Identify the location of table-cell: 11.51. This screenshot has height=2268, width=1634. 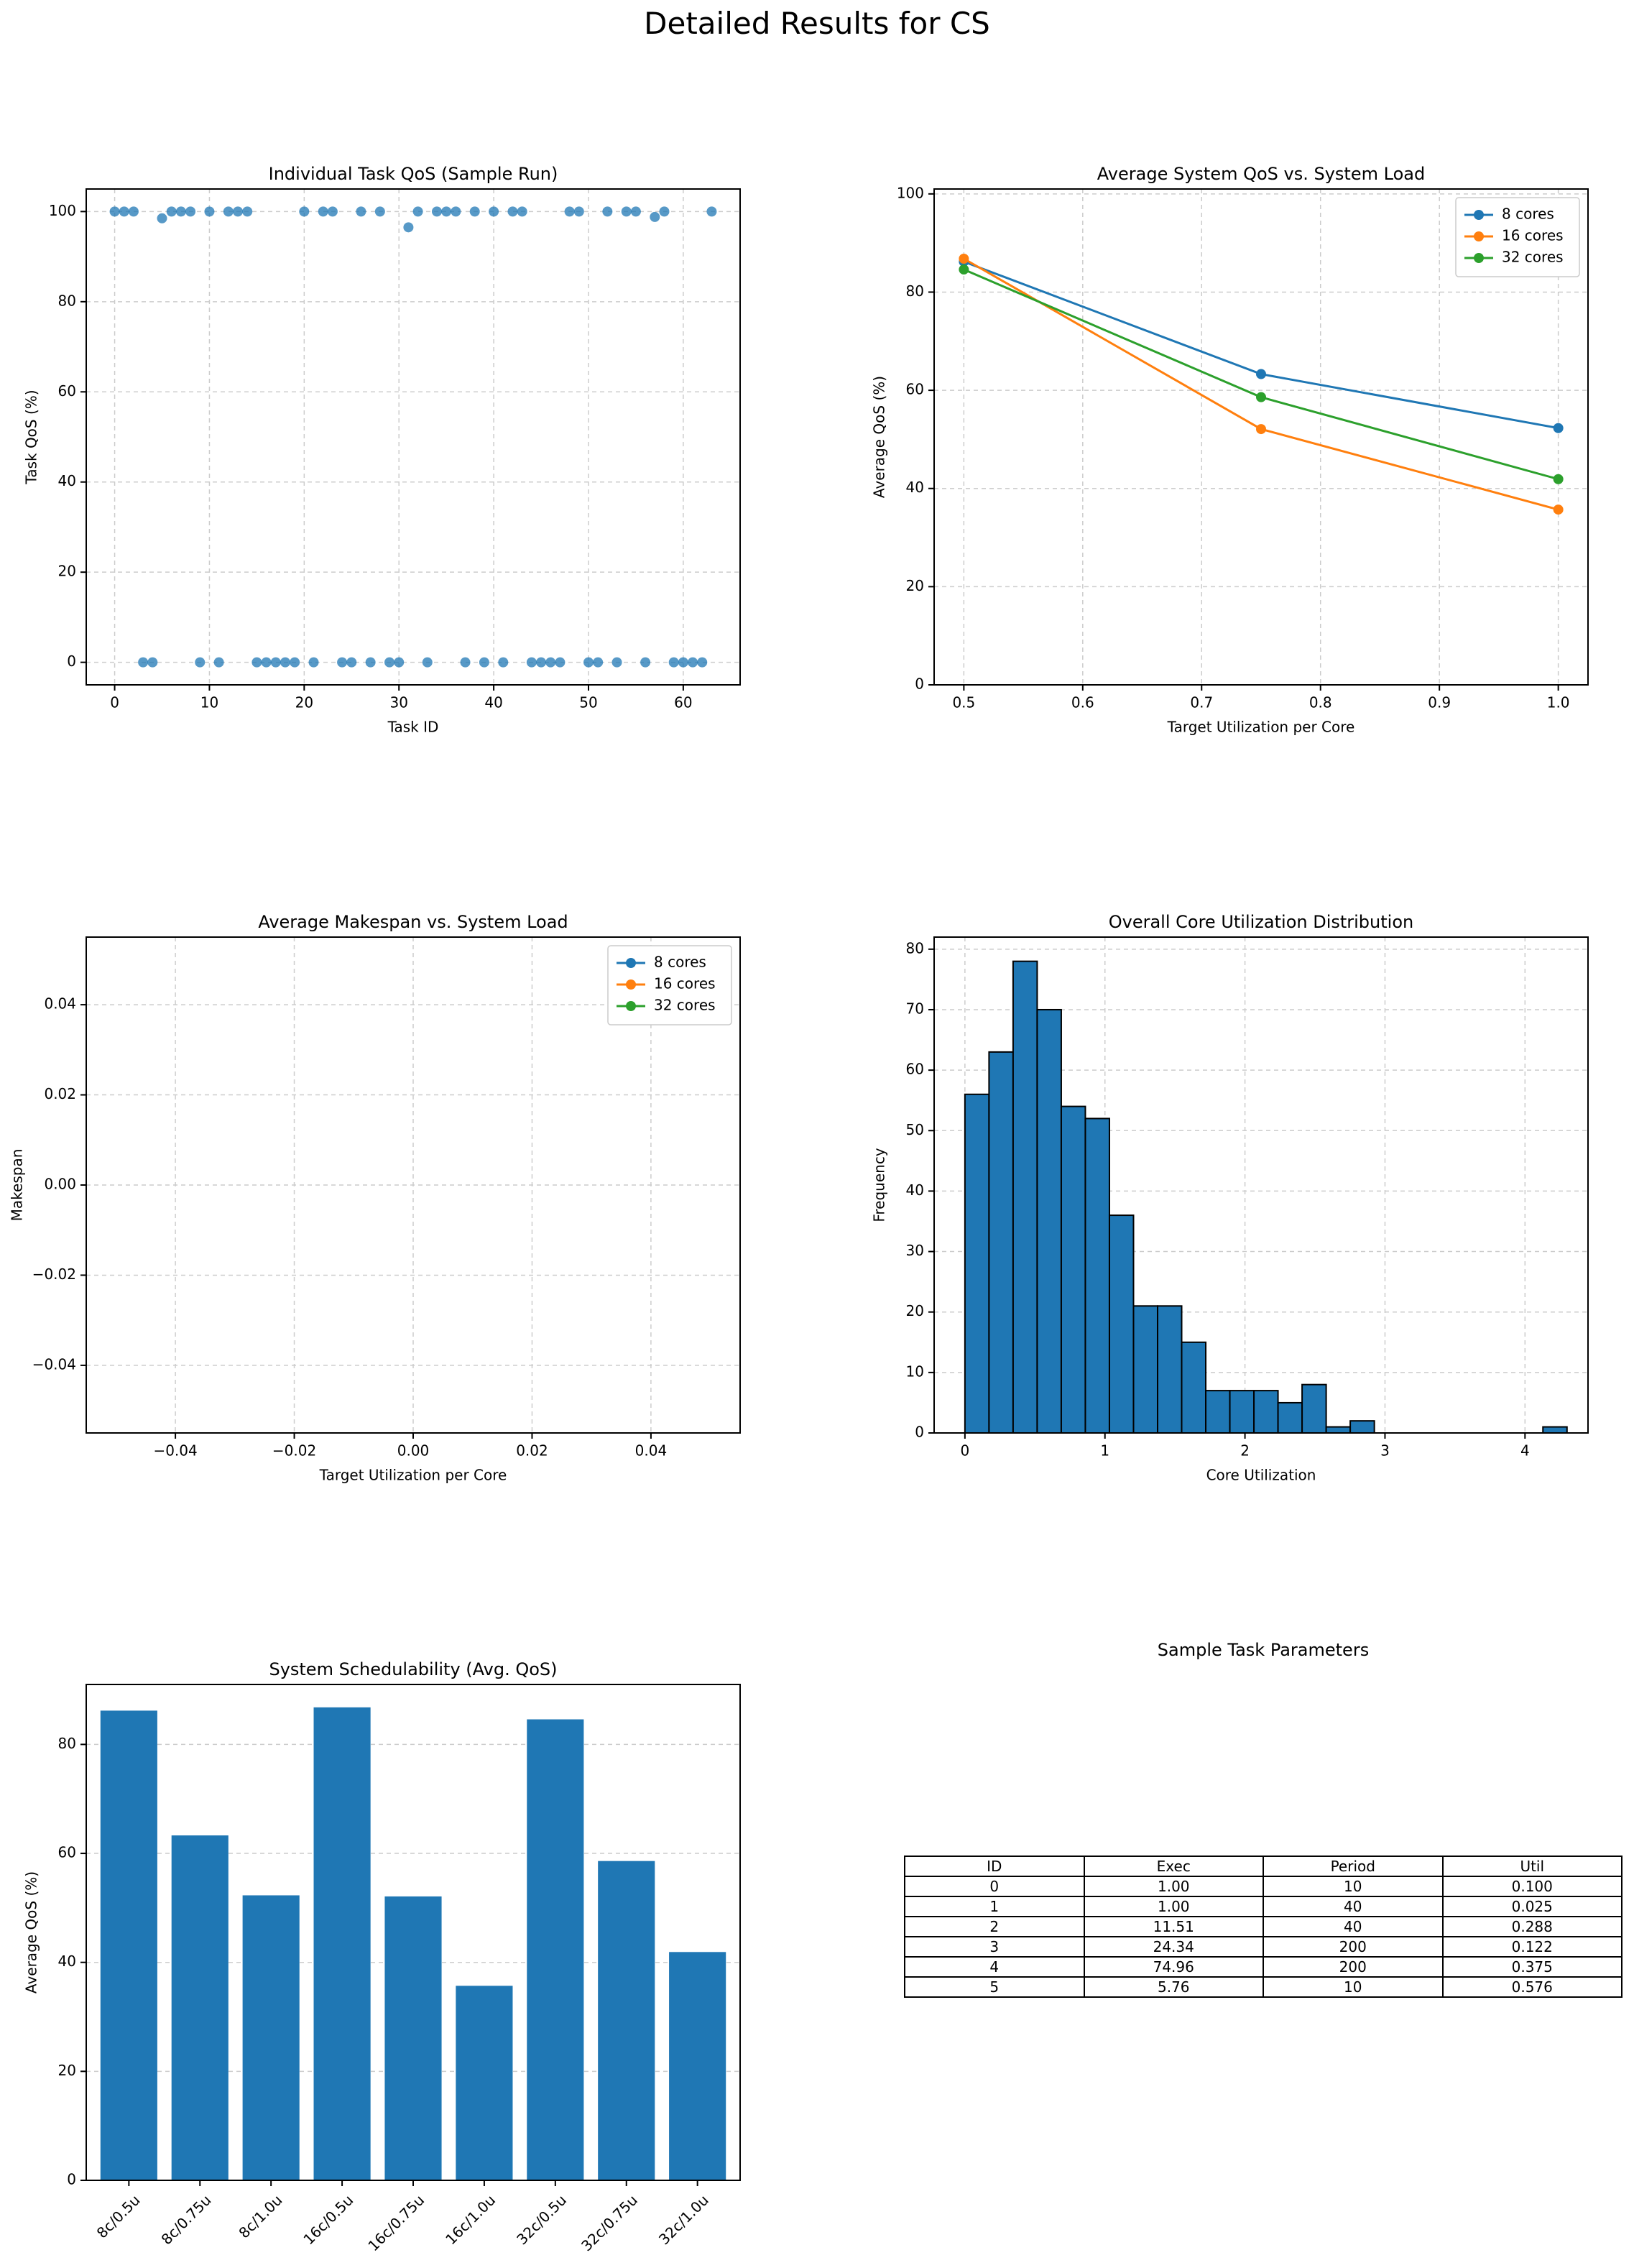
(1173, 1927).